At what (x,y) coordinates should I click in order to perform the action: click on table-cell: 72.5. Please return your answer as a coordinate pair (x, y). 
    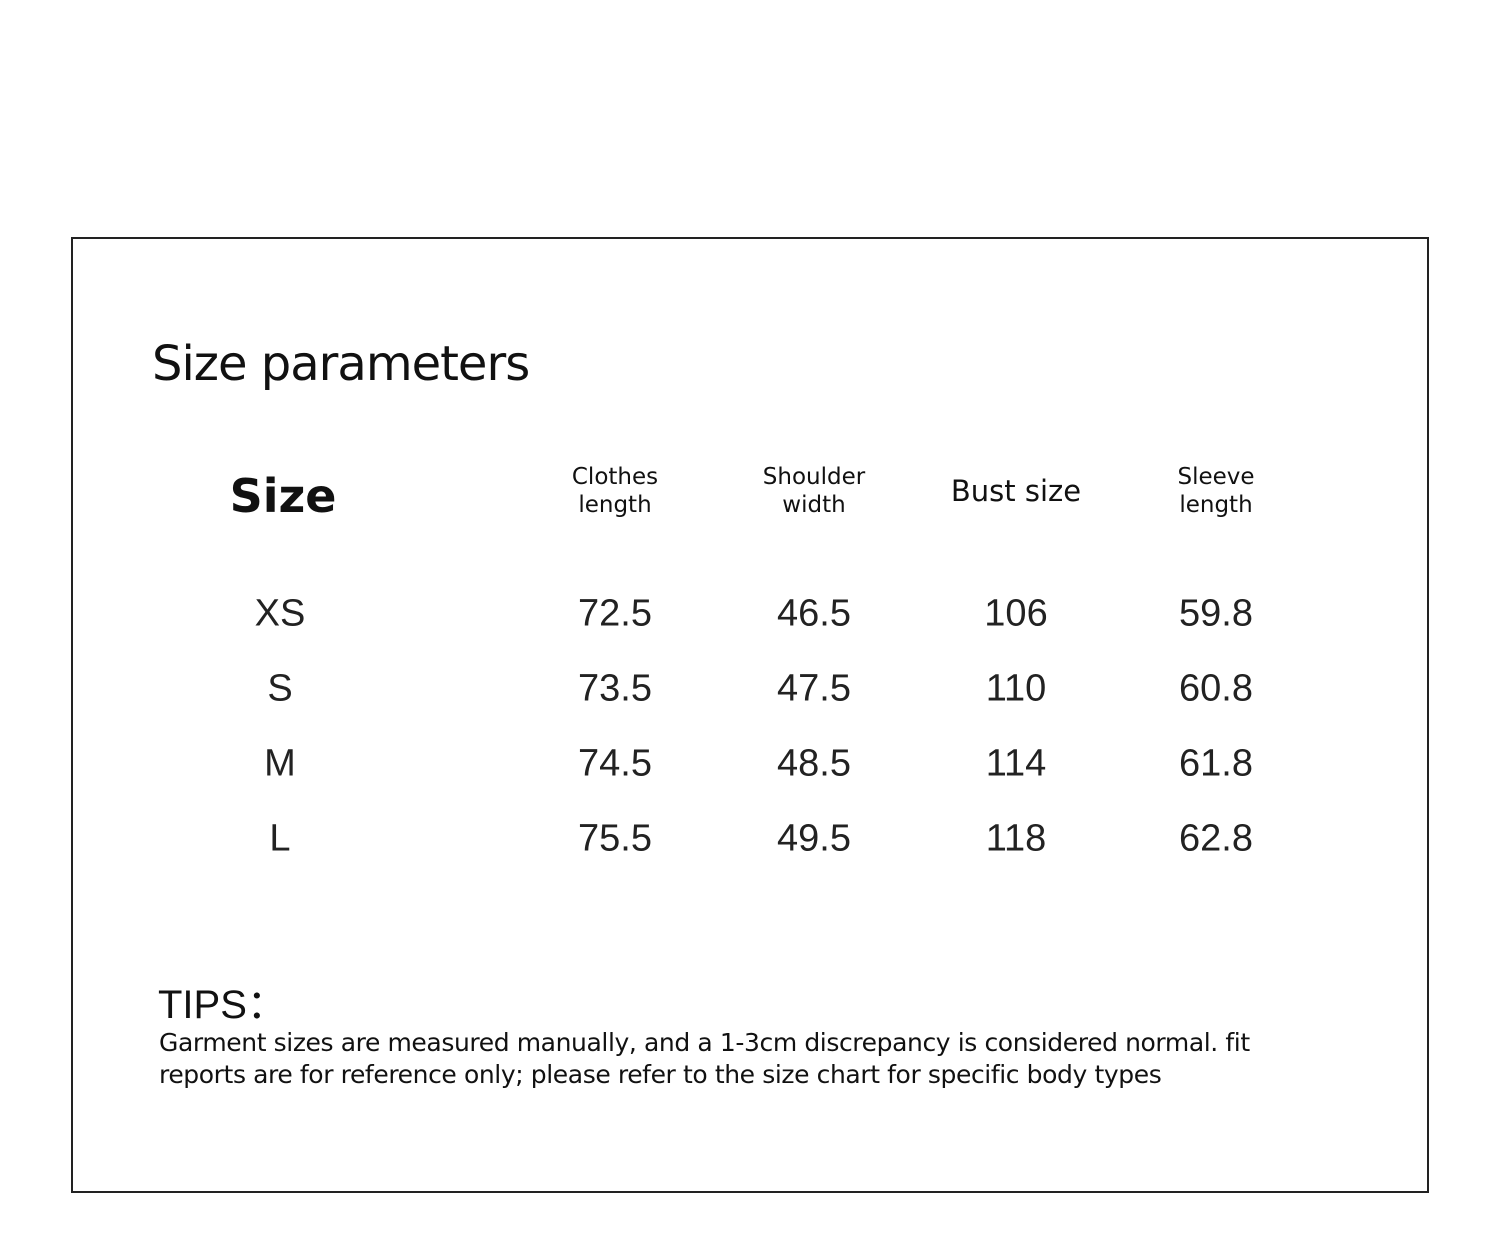
    Looking at the image, I should click on (615, 613).